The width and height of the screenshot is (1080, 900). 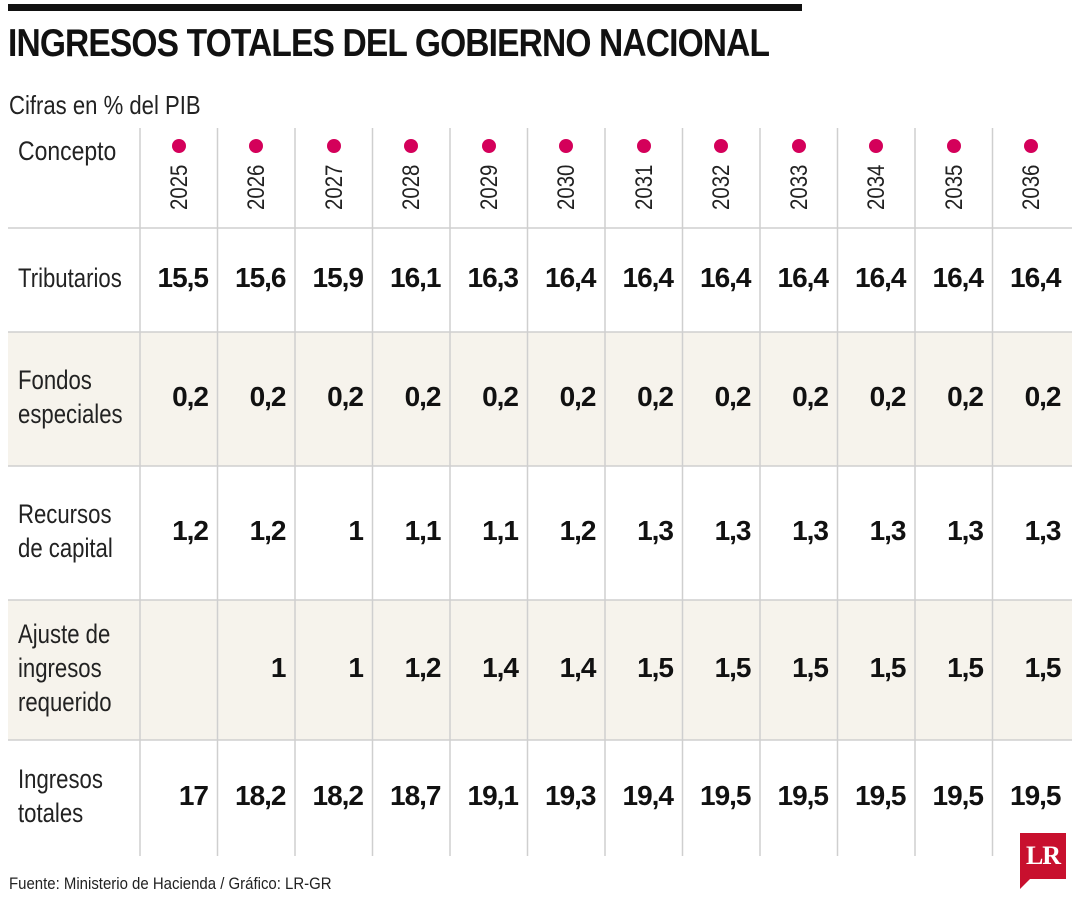 I want to click on row-label-line: Fondos, so click(x=55, y=380).